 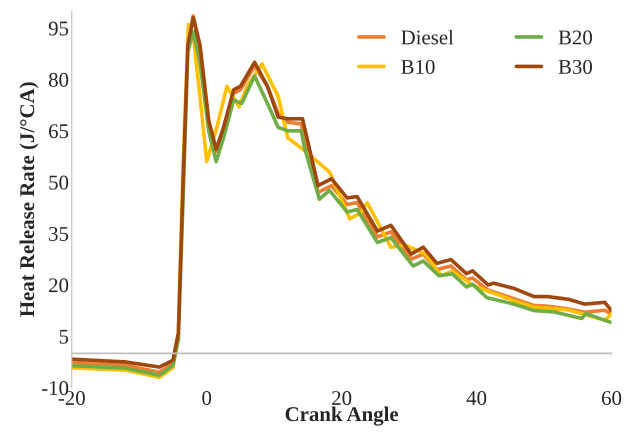 I want to click on y-axis-title: Heat Release Rate (J/°CA), so click(x=29, y=199).